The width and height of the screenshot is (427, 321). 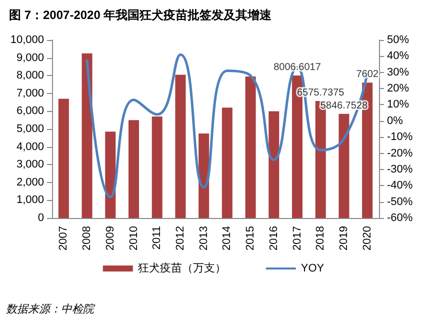 What do you see at coordinates (398, 56) in the screenshot?
I see `y2-tick-label: 40%` at bounding box center [398, 56].